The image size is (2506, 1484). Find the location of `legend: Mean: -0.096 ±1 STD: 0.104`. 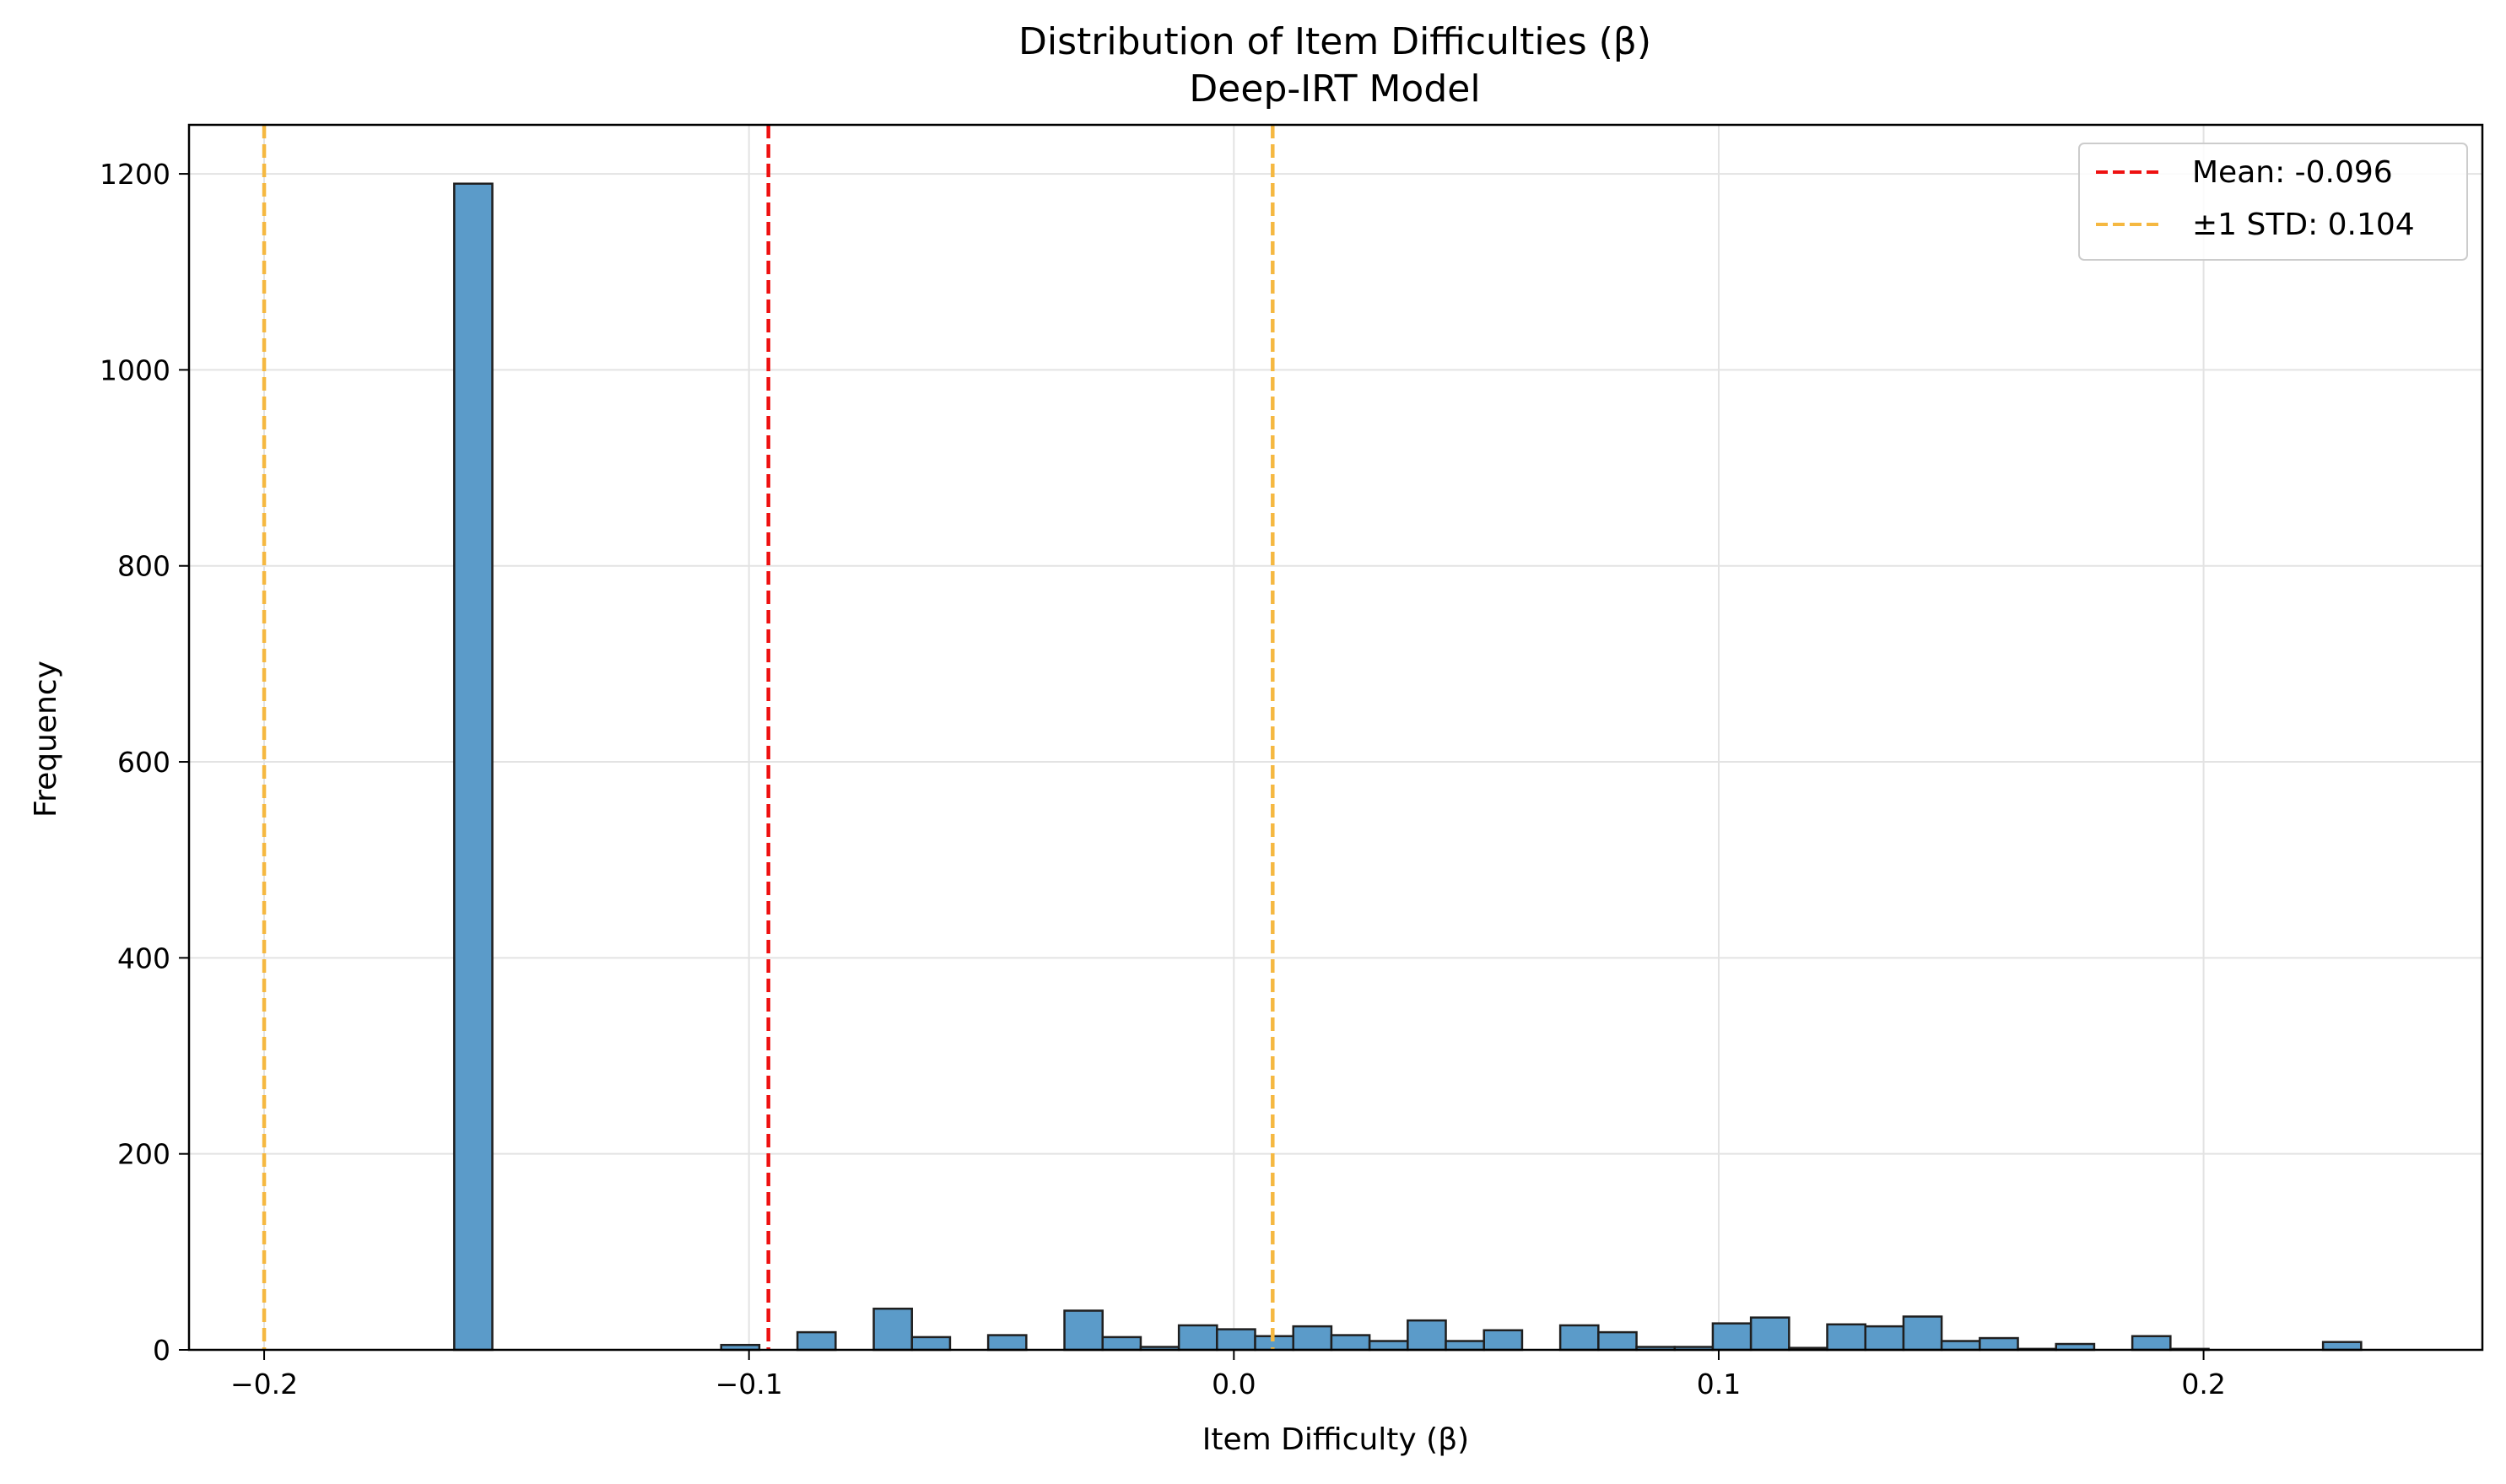

legend: Mean: -0.096 ±1 STD: 0.104 is located at coordinates (2273, 202).